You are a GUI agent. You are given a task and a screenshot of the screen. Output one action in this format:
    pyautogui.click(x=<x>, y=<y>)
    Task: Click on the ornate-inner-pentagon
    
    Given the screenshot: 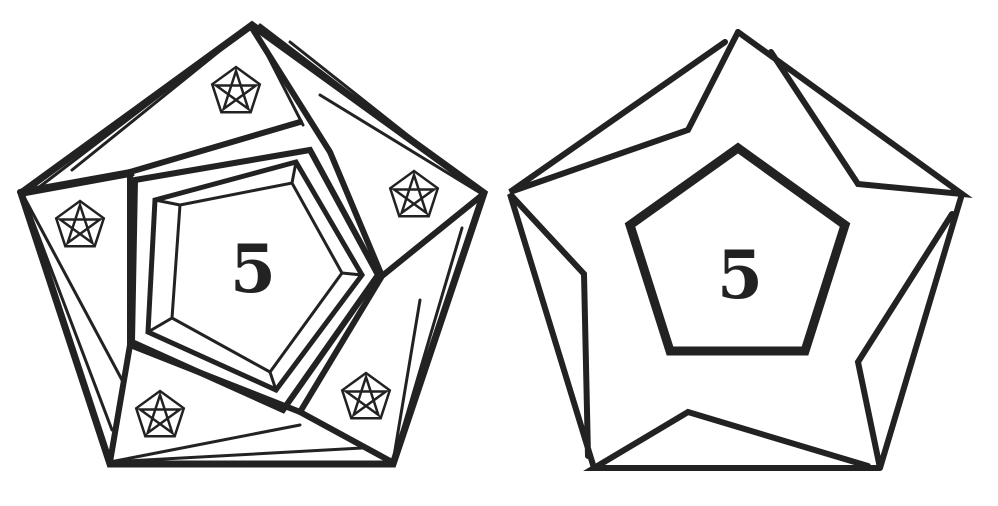 What is the action you would take?
    pyautogui.click(x=255, y=276)
    